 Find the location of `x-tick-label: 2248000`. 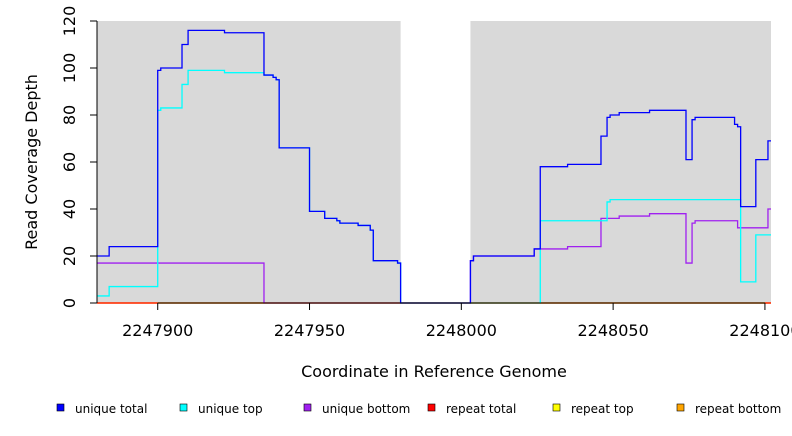

x-tick-label: 2248000 is located at coordinates (461, 330).